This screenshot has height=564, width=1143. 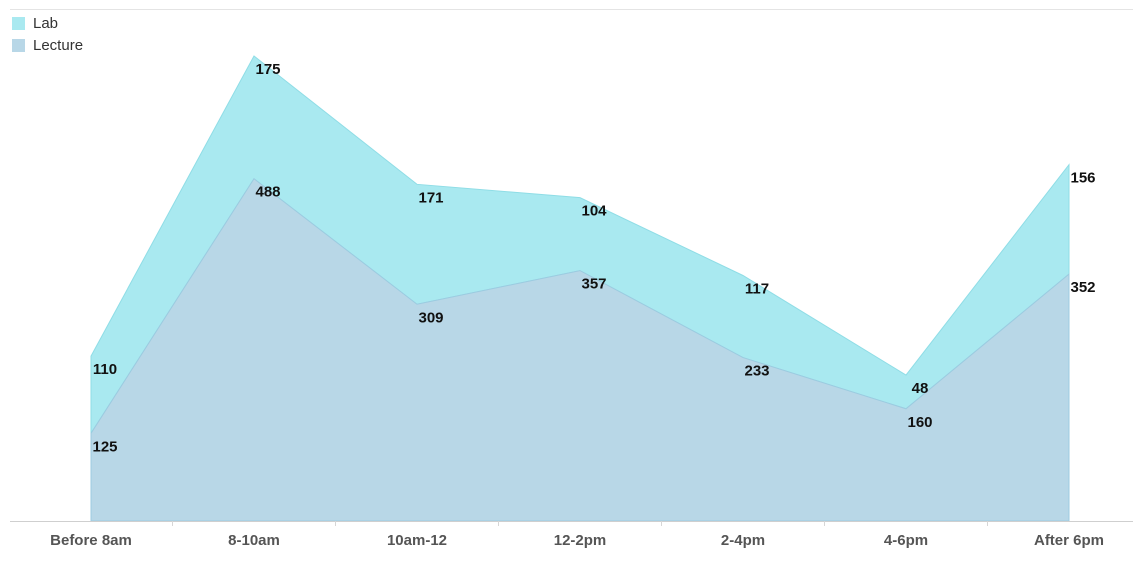 What do you see at coordinates (1082, 178) in the screenshot?
I see `data-label-lab: 156` at bounding box center [1082, 178].